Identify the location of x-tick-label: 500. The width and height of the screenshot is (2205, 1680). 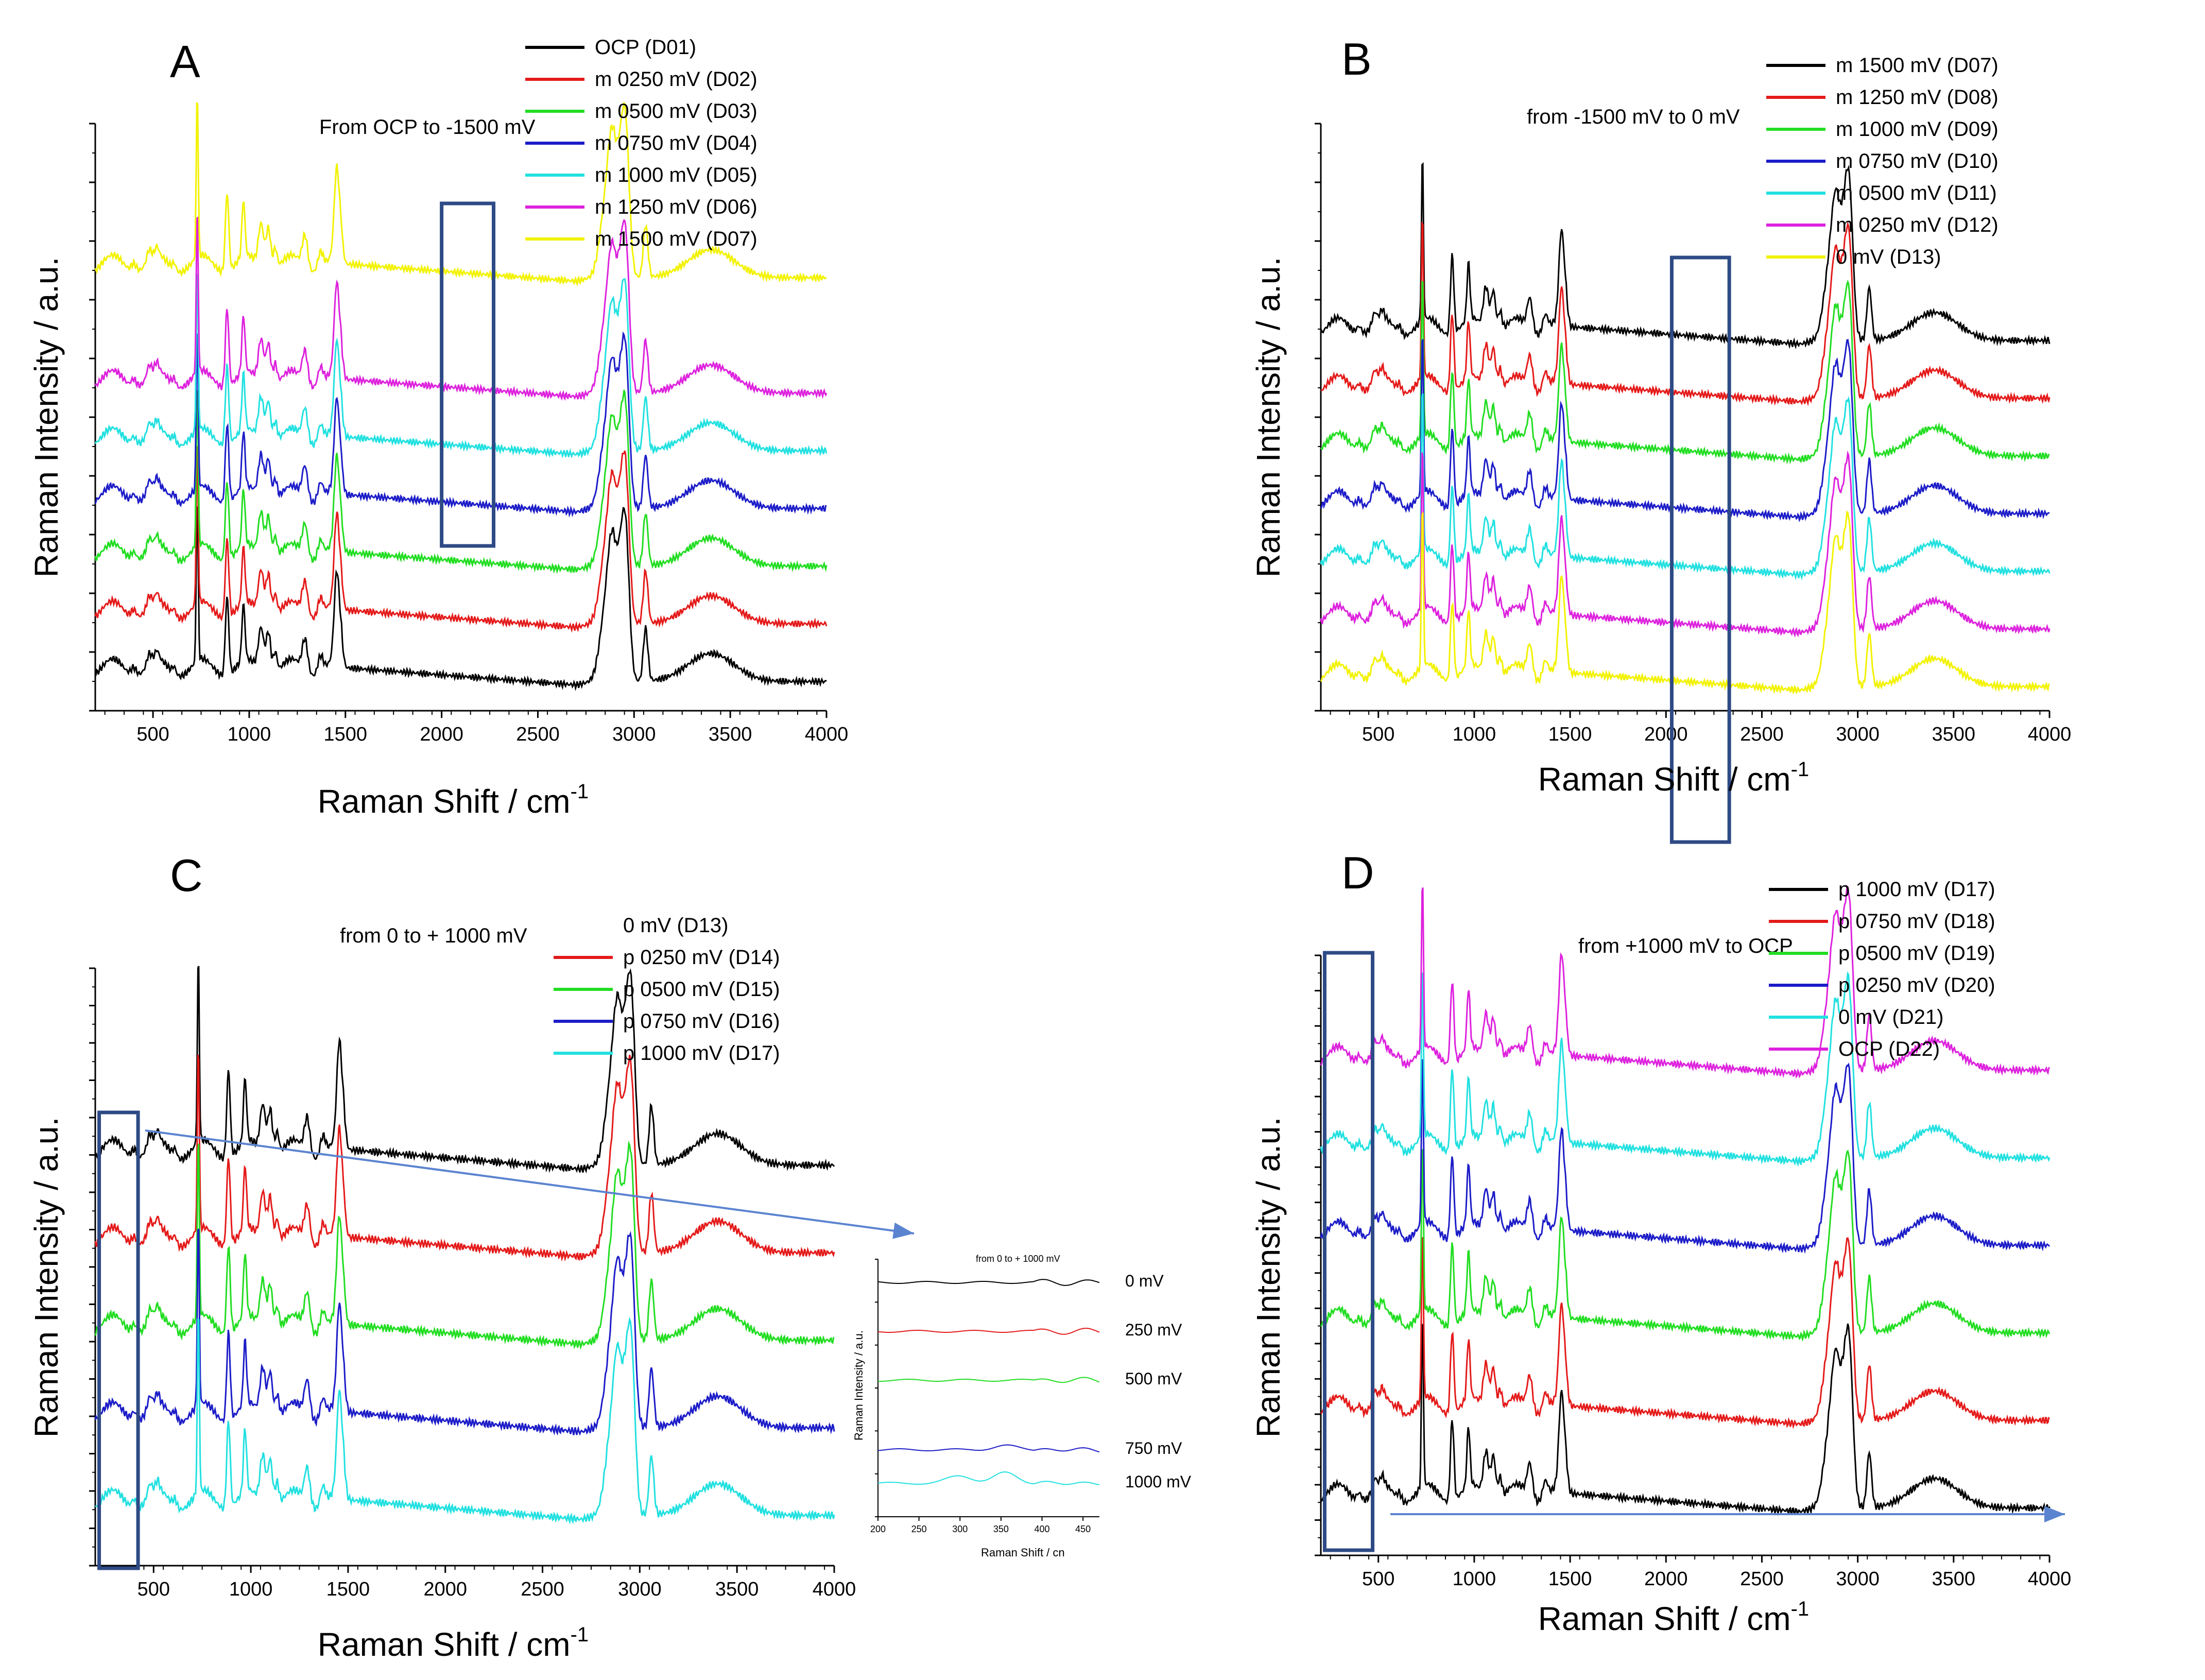
(1378, 1579).